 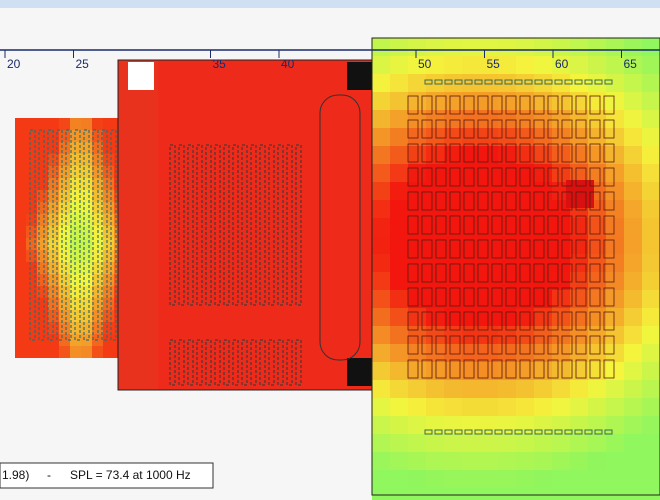 I want to click on ruler-label: 55, so click(x=494, y=64).